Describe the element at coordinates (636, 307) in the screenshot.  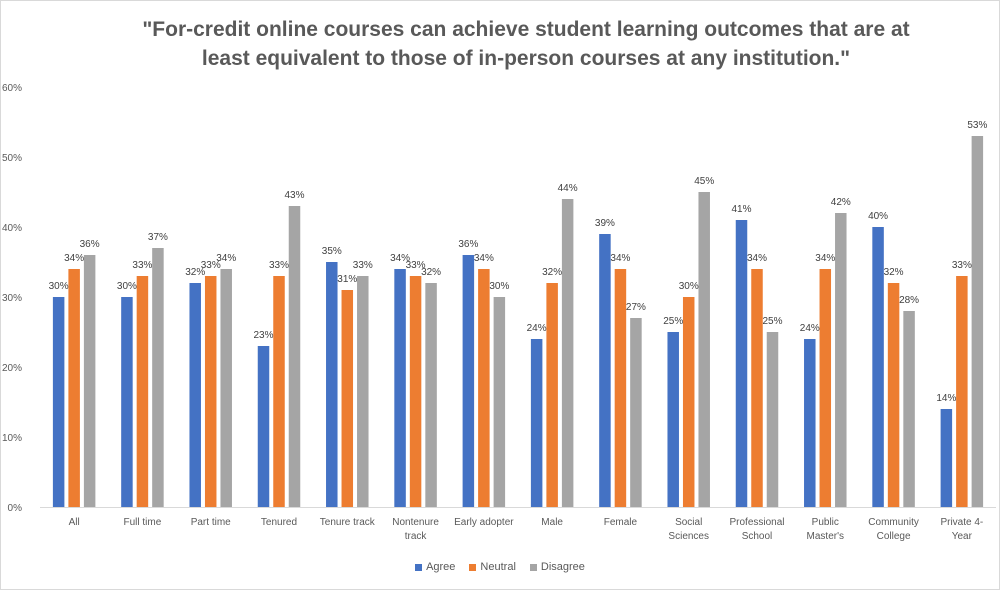
I see `data-label: 27%` at that location.